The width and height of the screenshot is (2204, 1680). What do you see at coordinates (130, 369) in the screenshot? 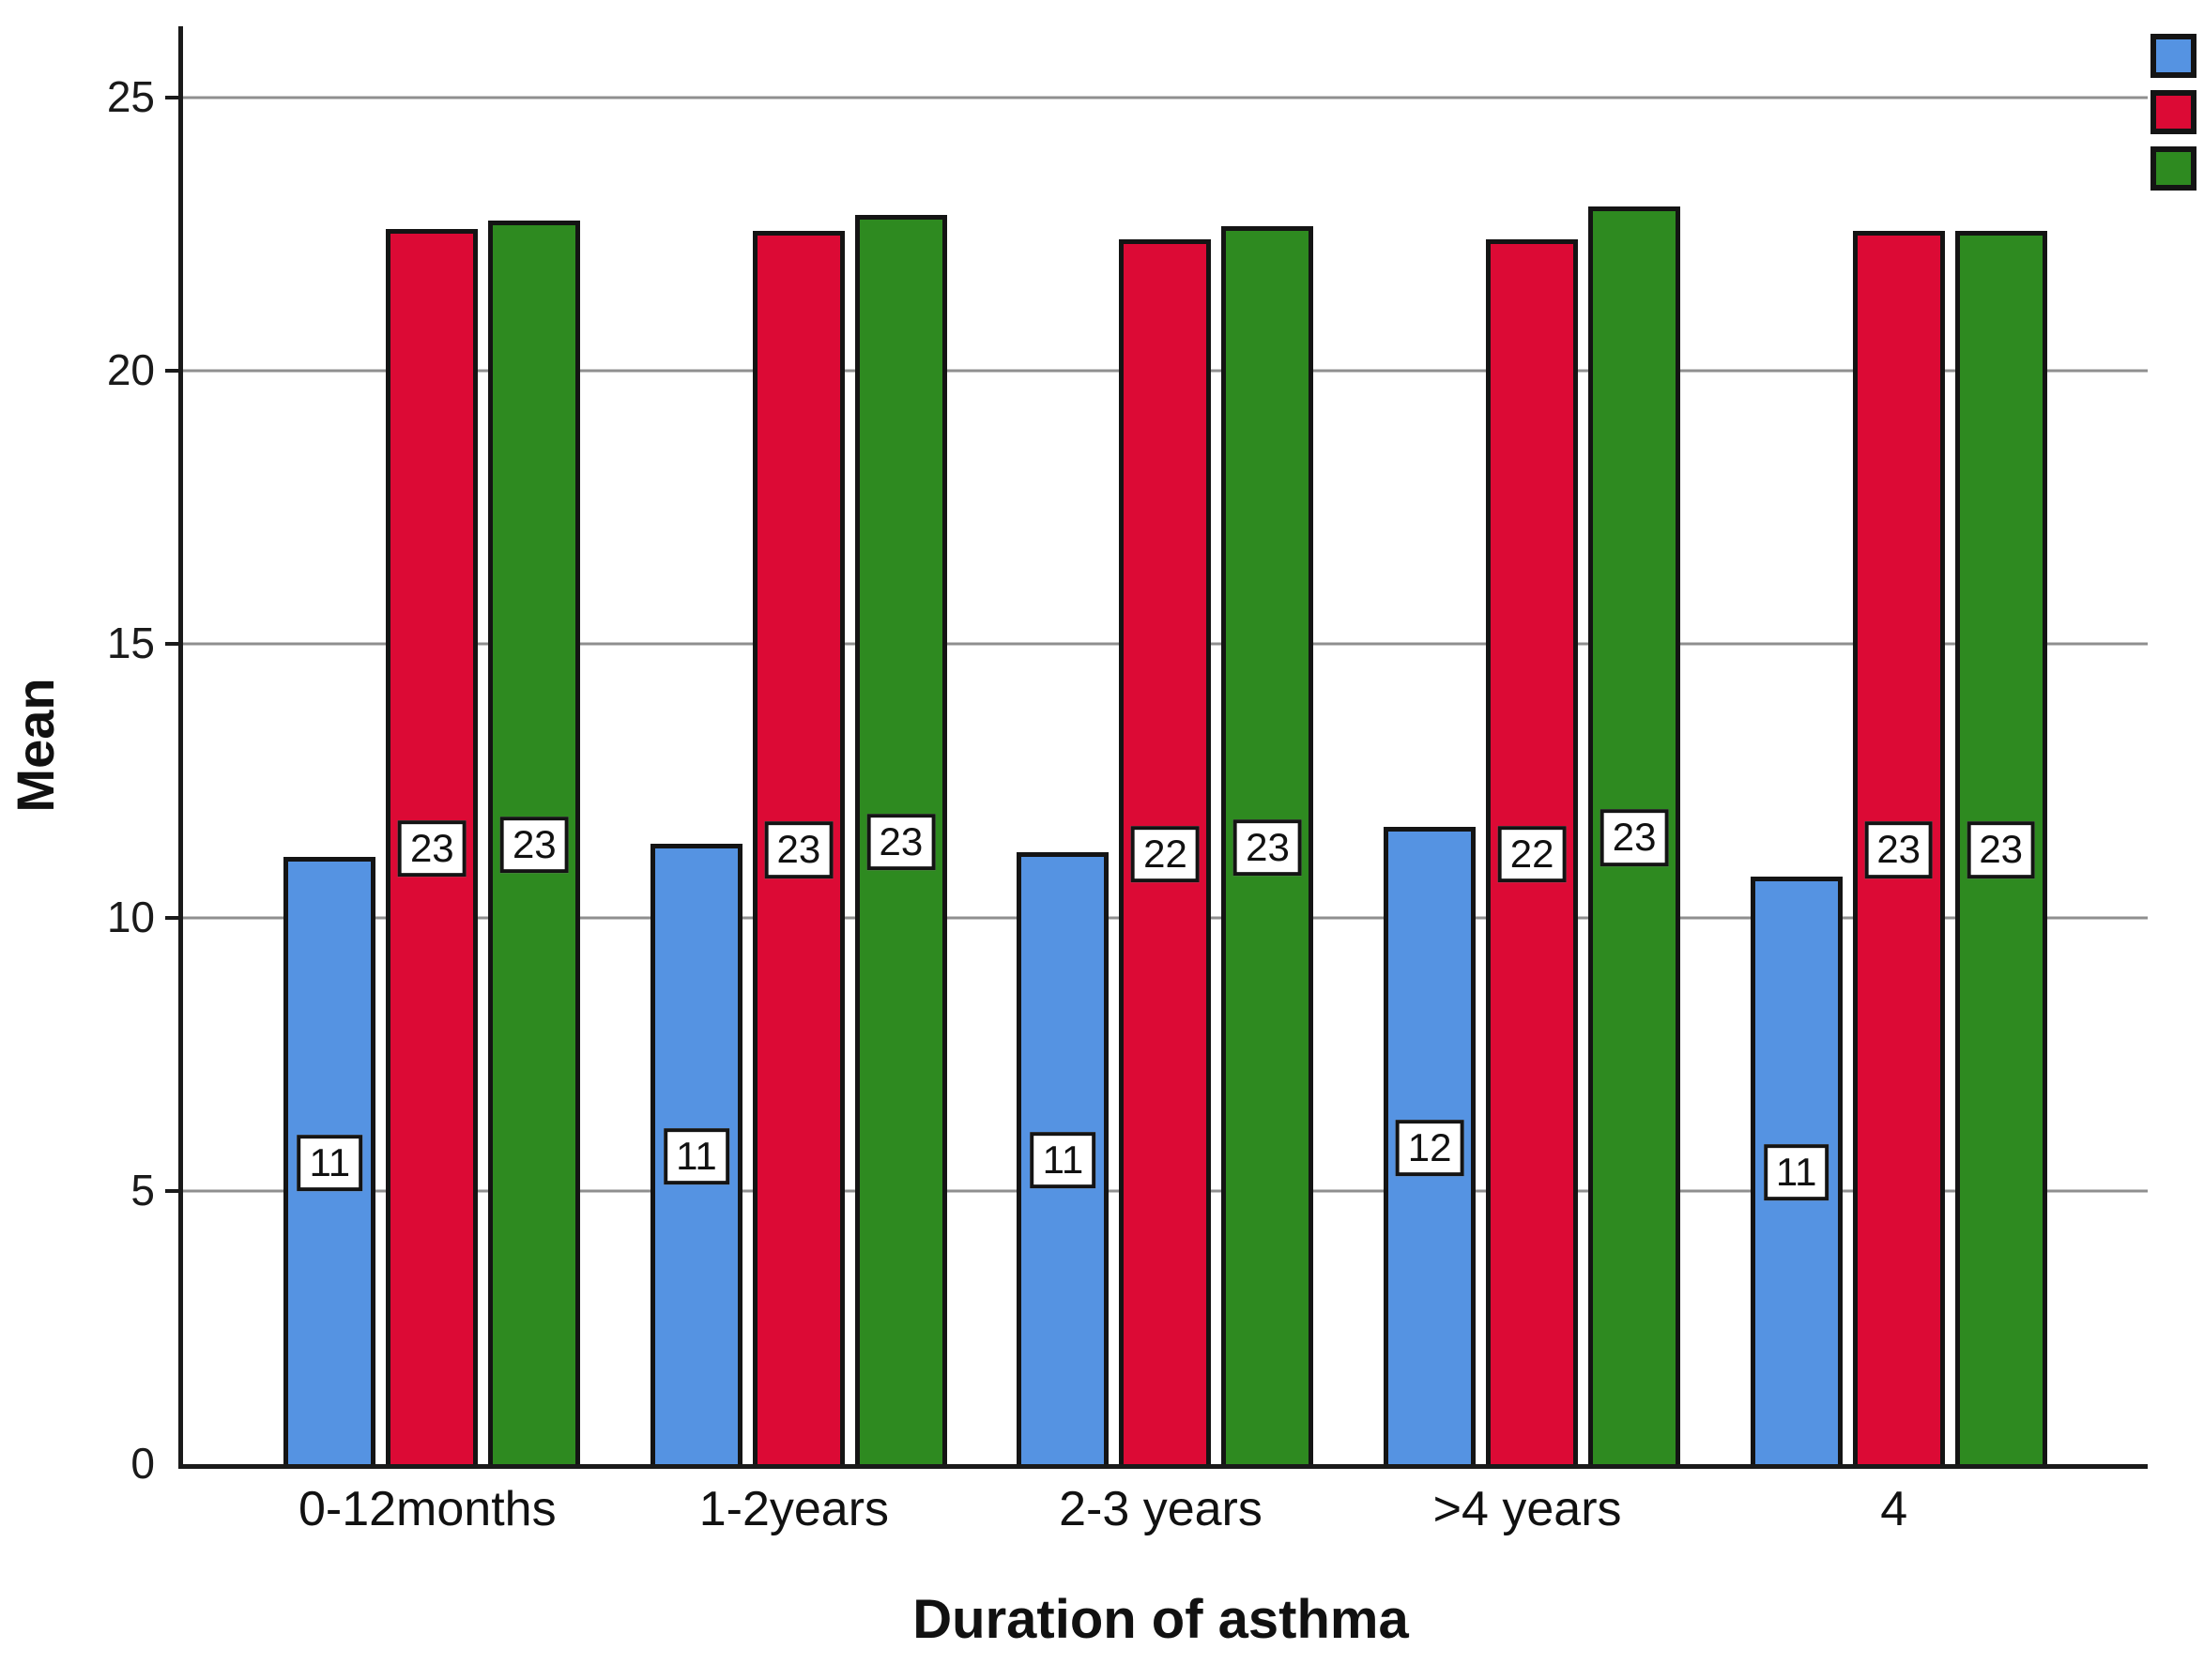
I see `y-tick-label-20: 20` at bounding box center [130, 369].